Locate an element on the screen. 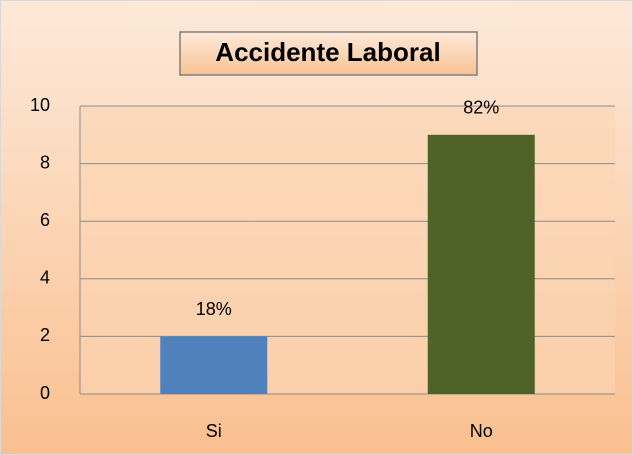 This screenshot has width=633, height=455. data-label: 18% is located at coordinates (214, 309).